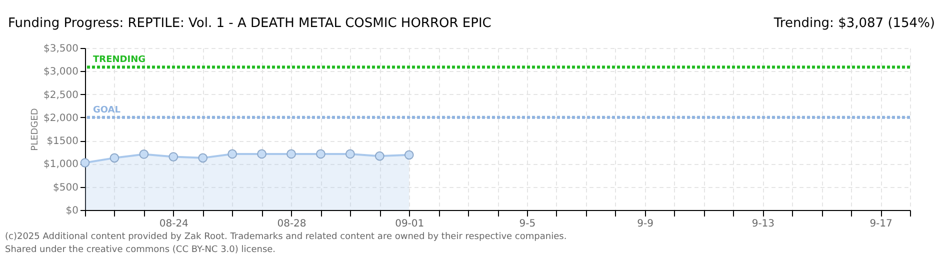  I want to click on y-tick-label: $2,000, so click(61, 118).